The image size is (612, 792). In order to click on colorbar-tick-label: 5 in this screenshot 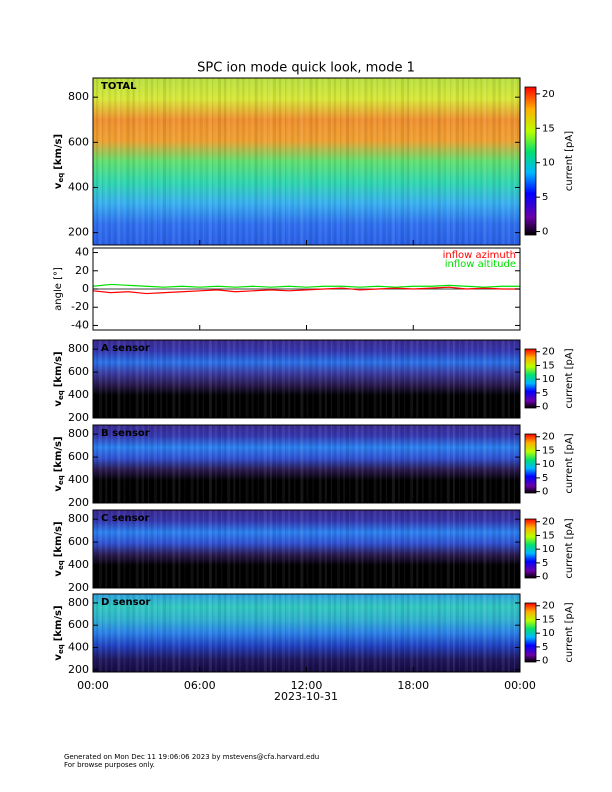, I will do `click(545, 197)`.